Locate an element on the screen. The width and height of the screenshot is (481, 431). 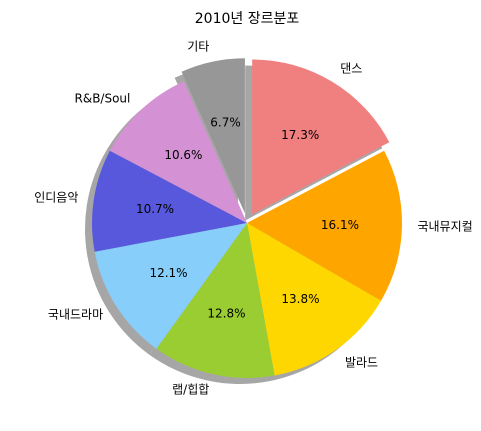
slice-percent-label: 12.1% is located at coordinates (168, 273).